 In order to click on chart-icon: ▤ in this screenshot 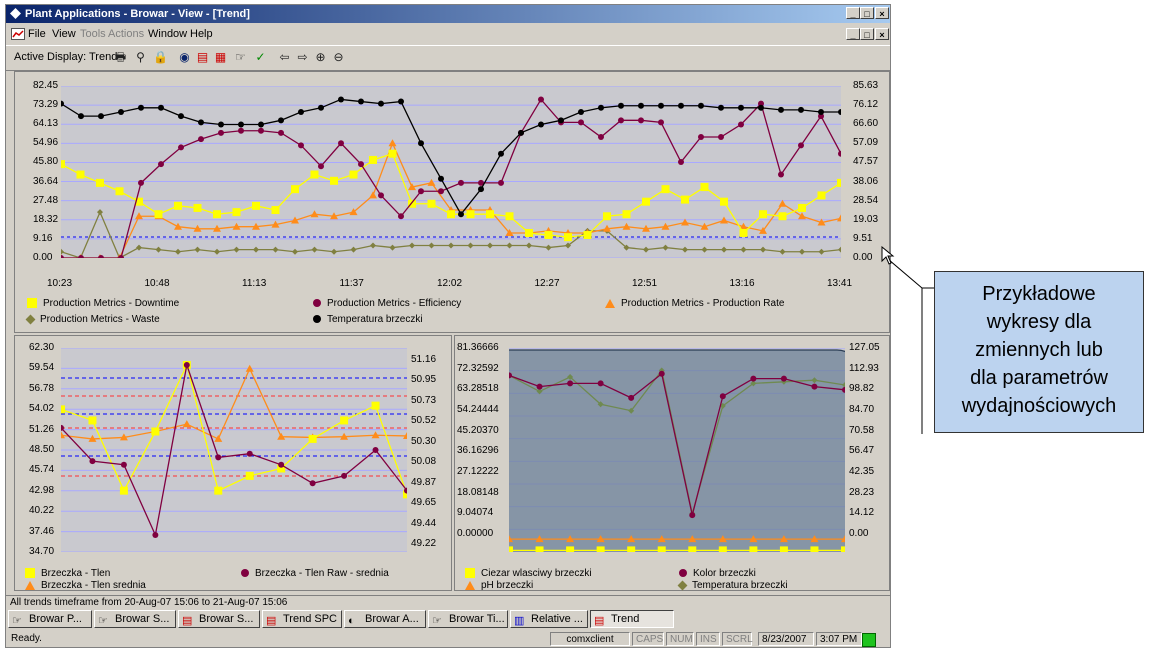, I will do `click(202, 57)`.